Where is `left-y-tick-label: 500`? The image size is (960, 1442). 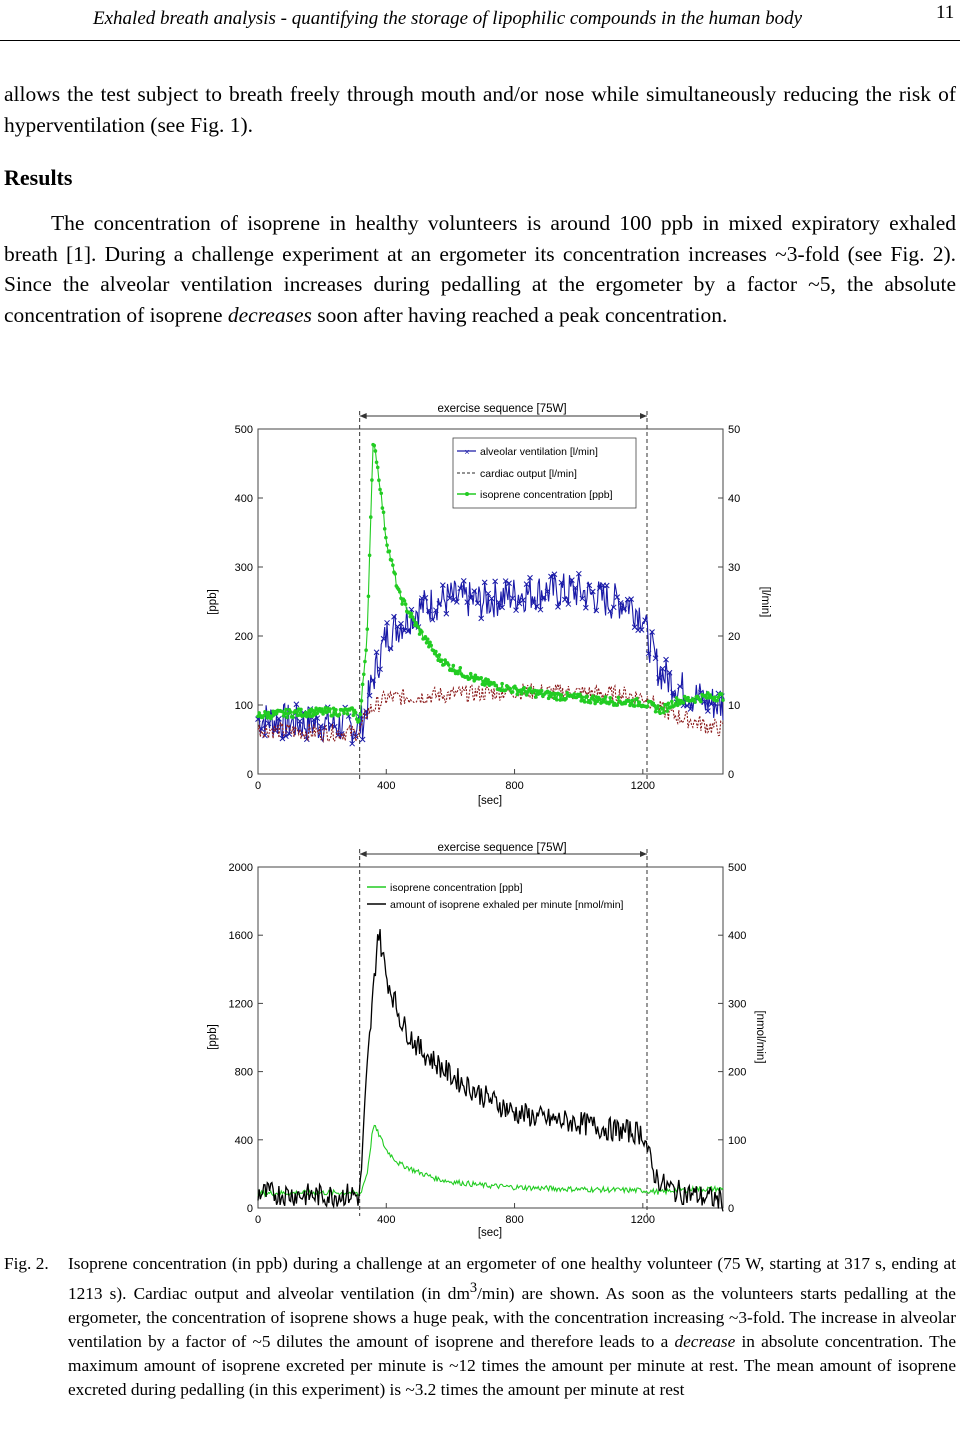
left-y-tick-label: 500 is located at coordinates (244, 430).